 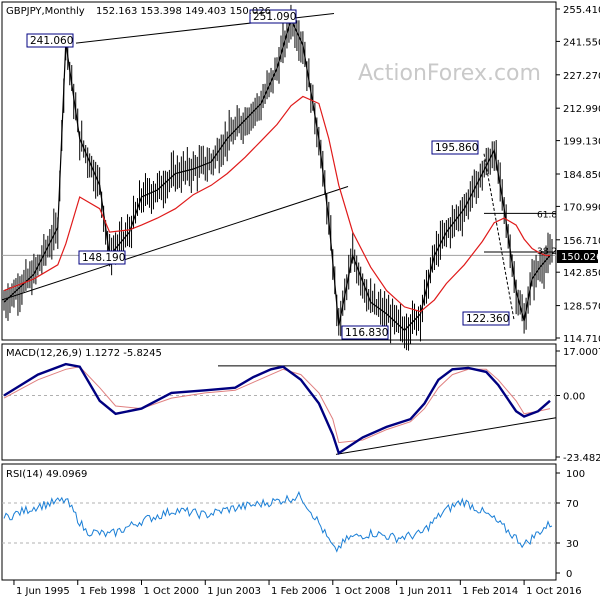 What do you see at coordinates (581, 207) in the screenshot?
I see `price-ytick-label: 170.990` at bounding box center [581, 207].